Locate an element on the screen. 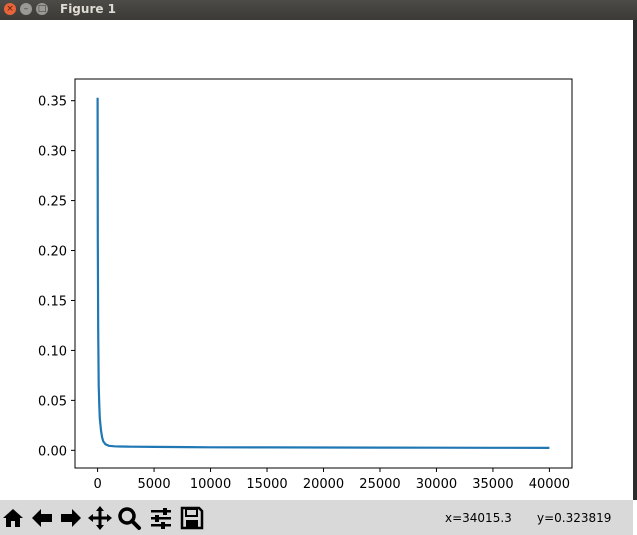  x-tick-label: 10000 is located at coordinates (210, 484).